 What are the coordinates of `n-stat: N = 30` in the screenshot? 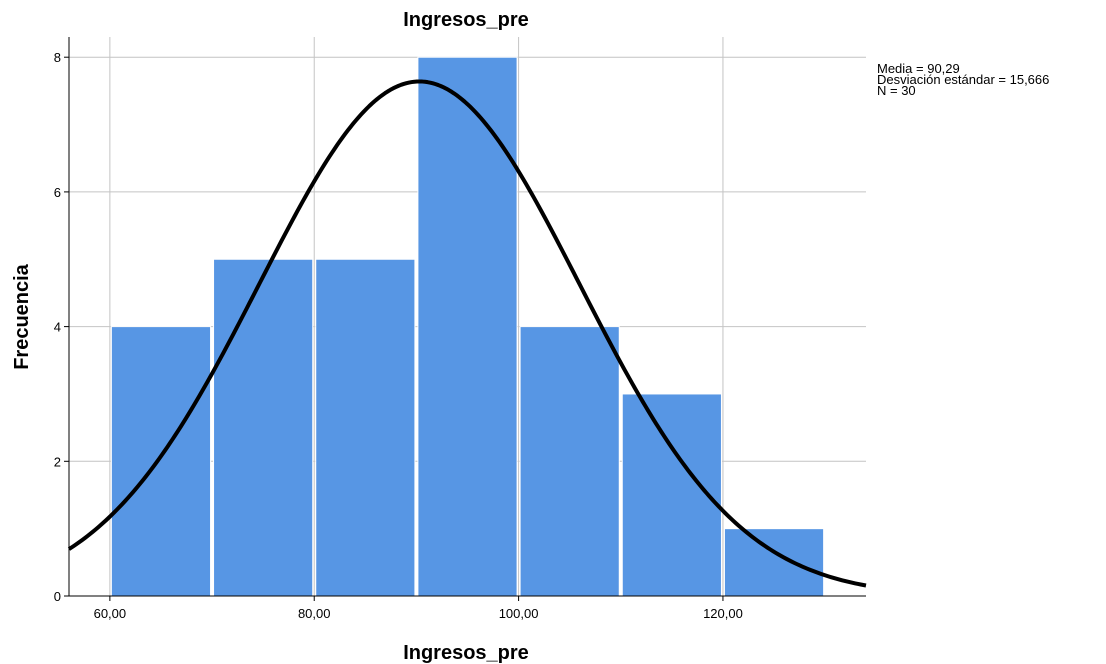 It's located at (896, 90).